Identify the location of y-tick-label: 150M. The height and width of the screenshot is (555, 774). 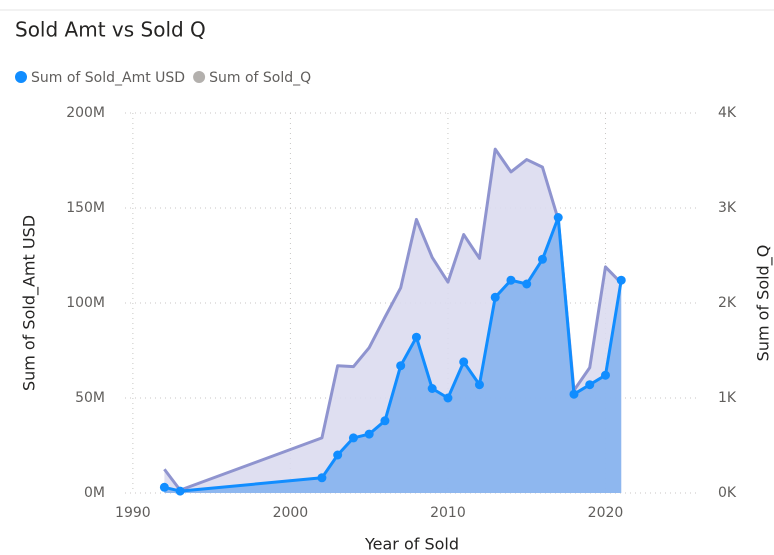
(85, 208).